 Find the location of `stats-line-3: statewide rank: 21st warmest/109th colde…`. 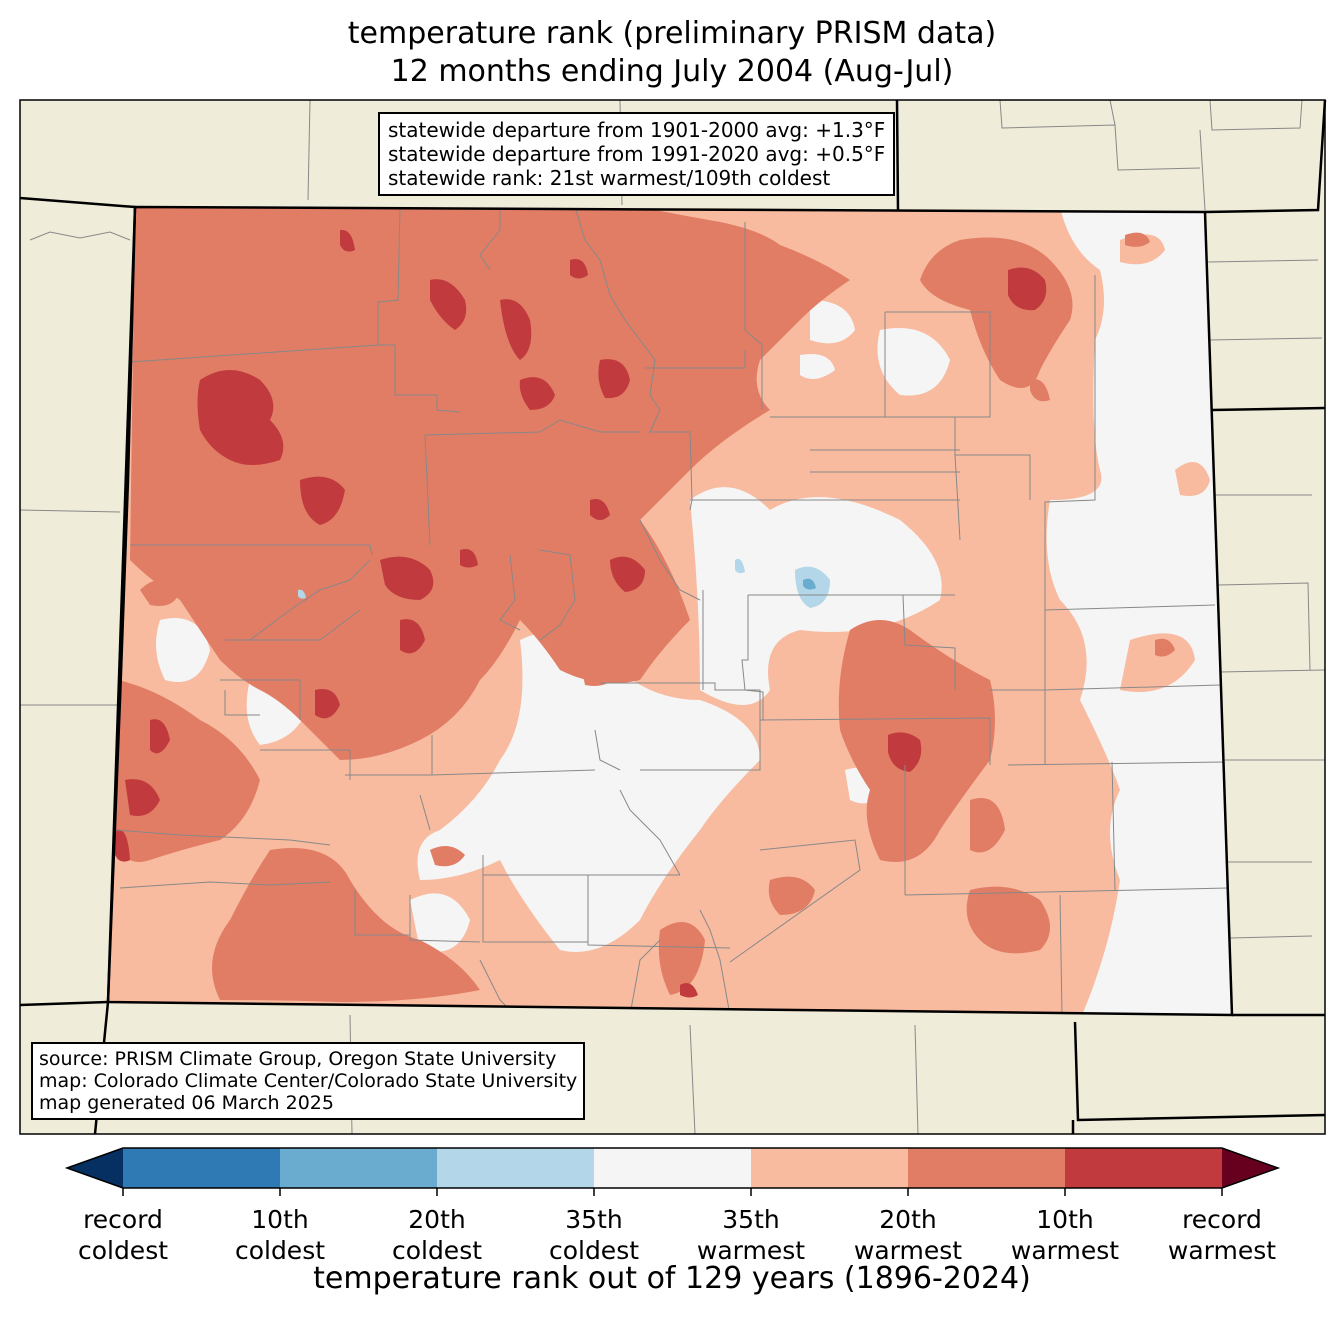

stats-line-3: statewide rank: 21st warmest/109th colde… is located at coordinates (609, 178).